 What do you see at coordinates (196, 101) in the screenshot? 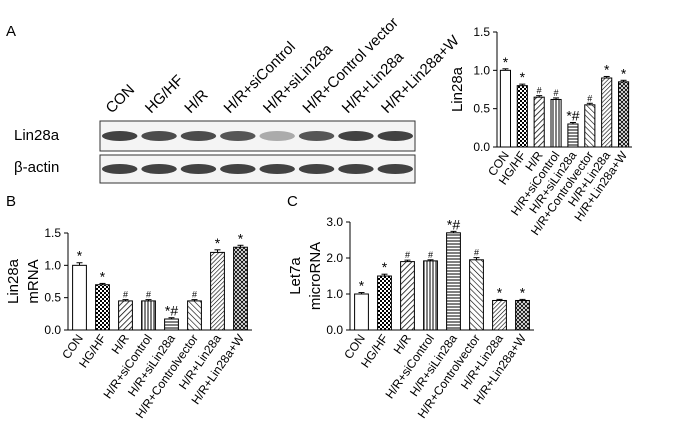
I see `lane-label: H/R` at bounding box center [196, 101].